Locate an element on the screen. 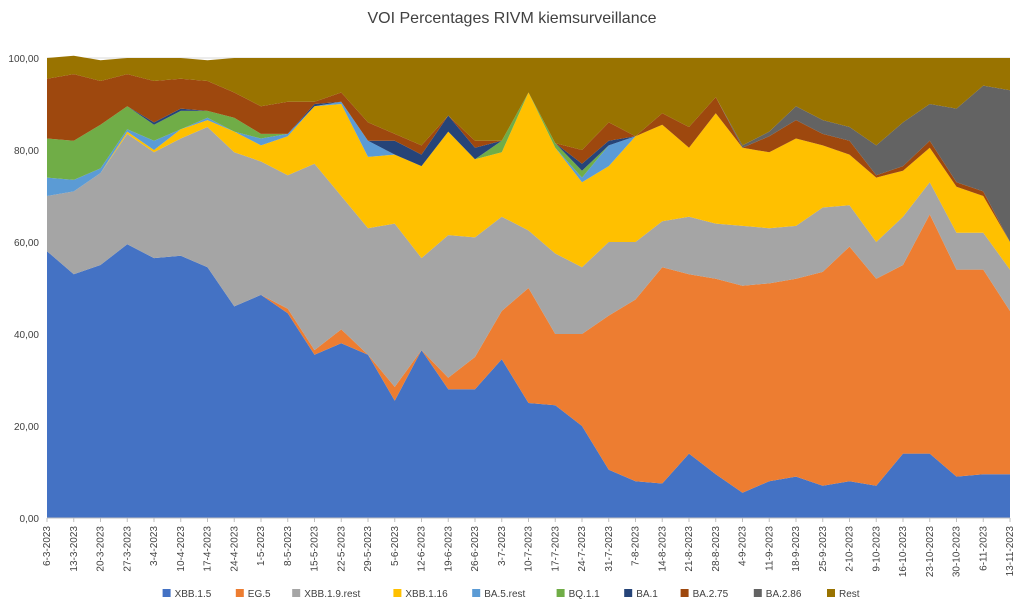 The height and width of the screenshot is (611, 1024). legend-label: Rest is located at coordinates (849, 594).